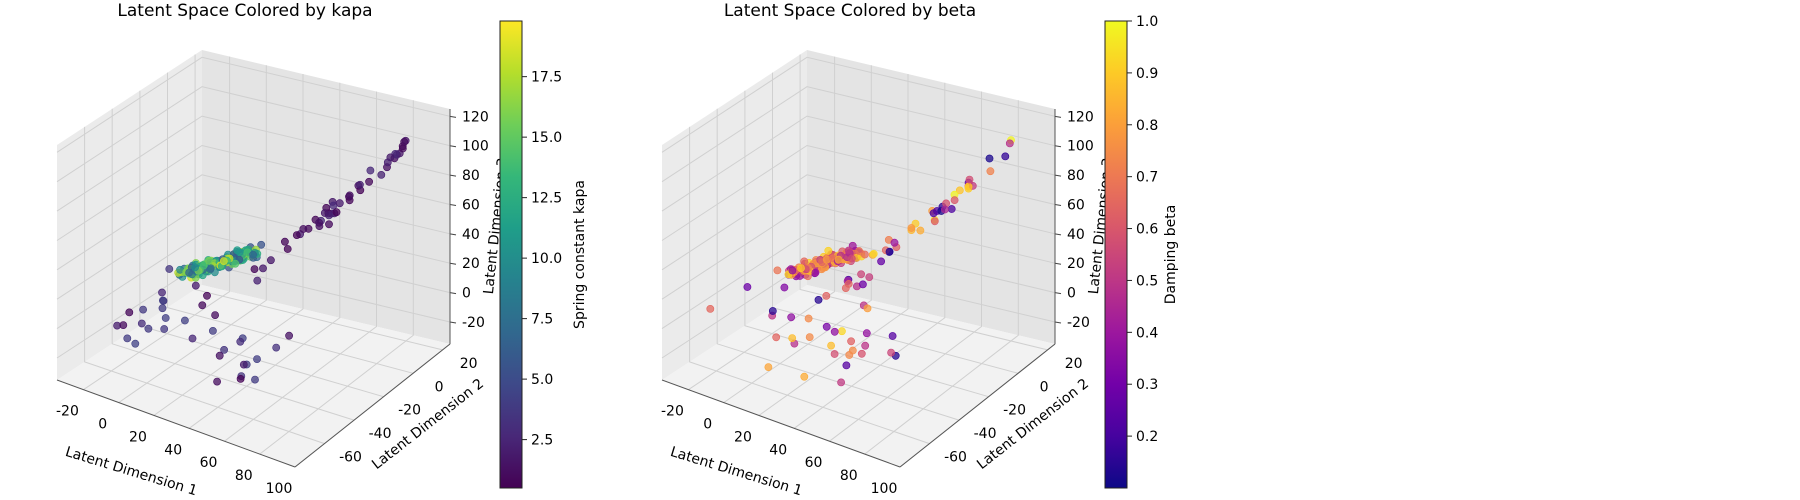 The width and height of the screenshot is (1800, 500). Describe the element at coordinates (542, 441) in the screenshot. I see `colorbar-tick-label: 2.5` at that location.